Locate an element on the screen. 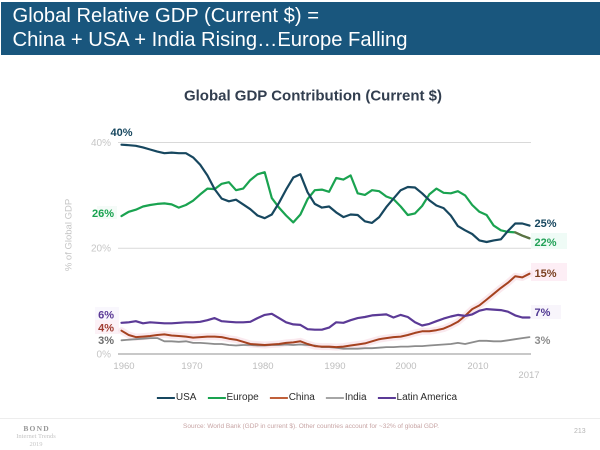 This screenshot has height=450, width=600. svg-text:Global GDP Contribution (Curre: Global GDP Contribution (Current $) is located at coordinates (313, 96).